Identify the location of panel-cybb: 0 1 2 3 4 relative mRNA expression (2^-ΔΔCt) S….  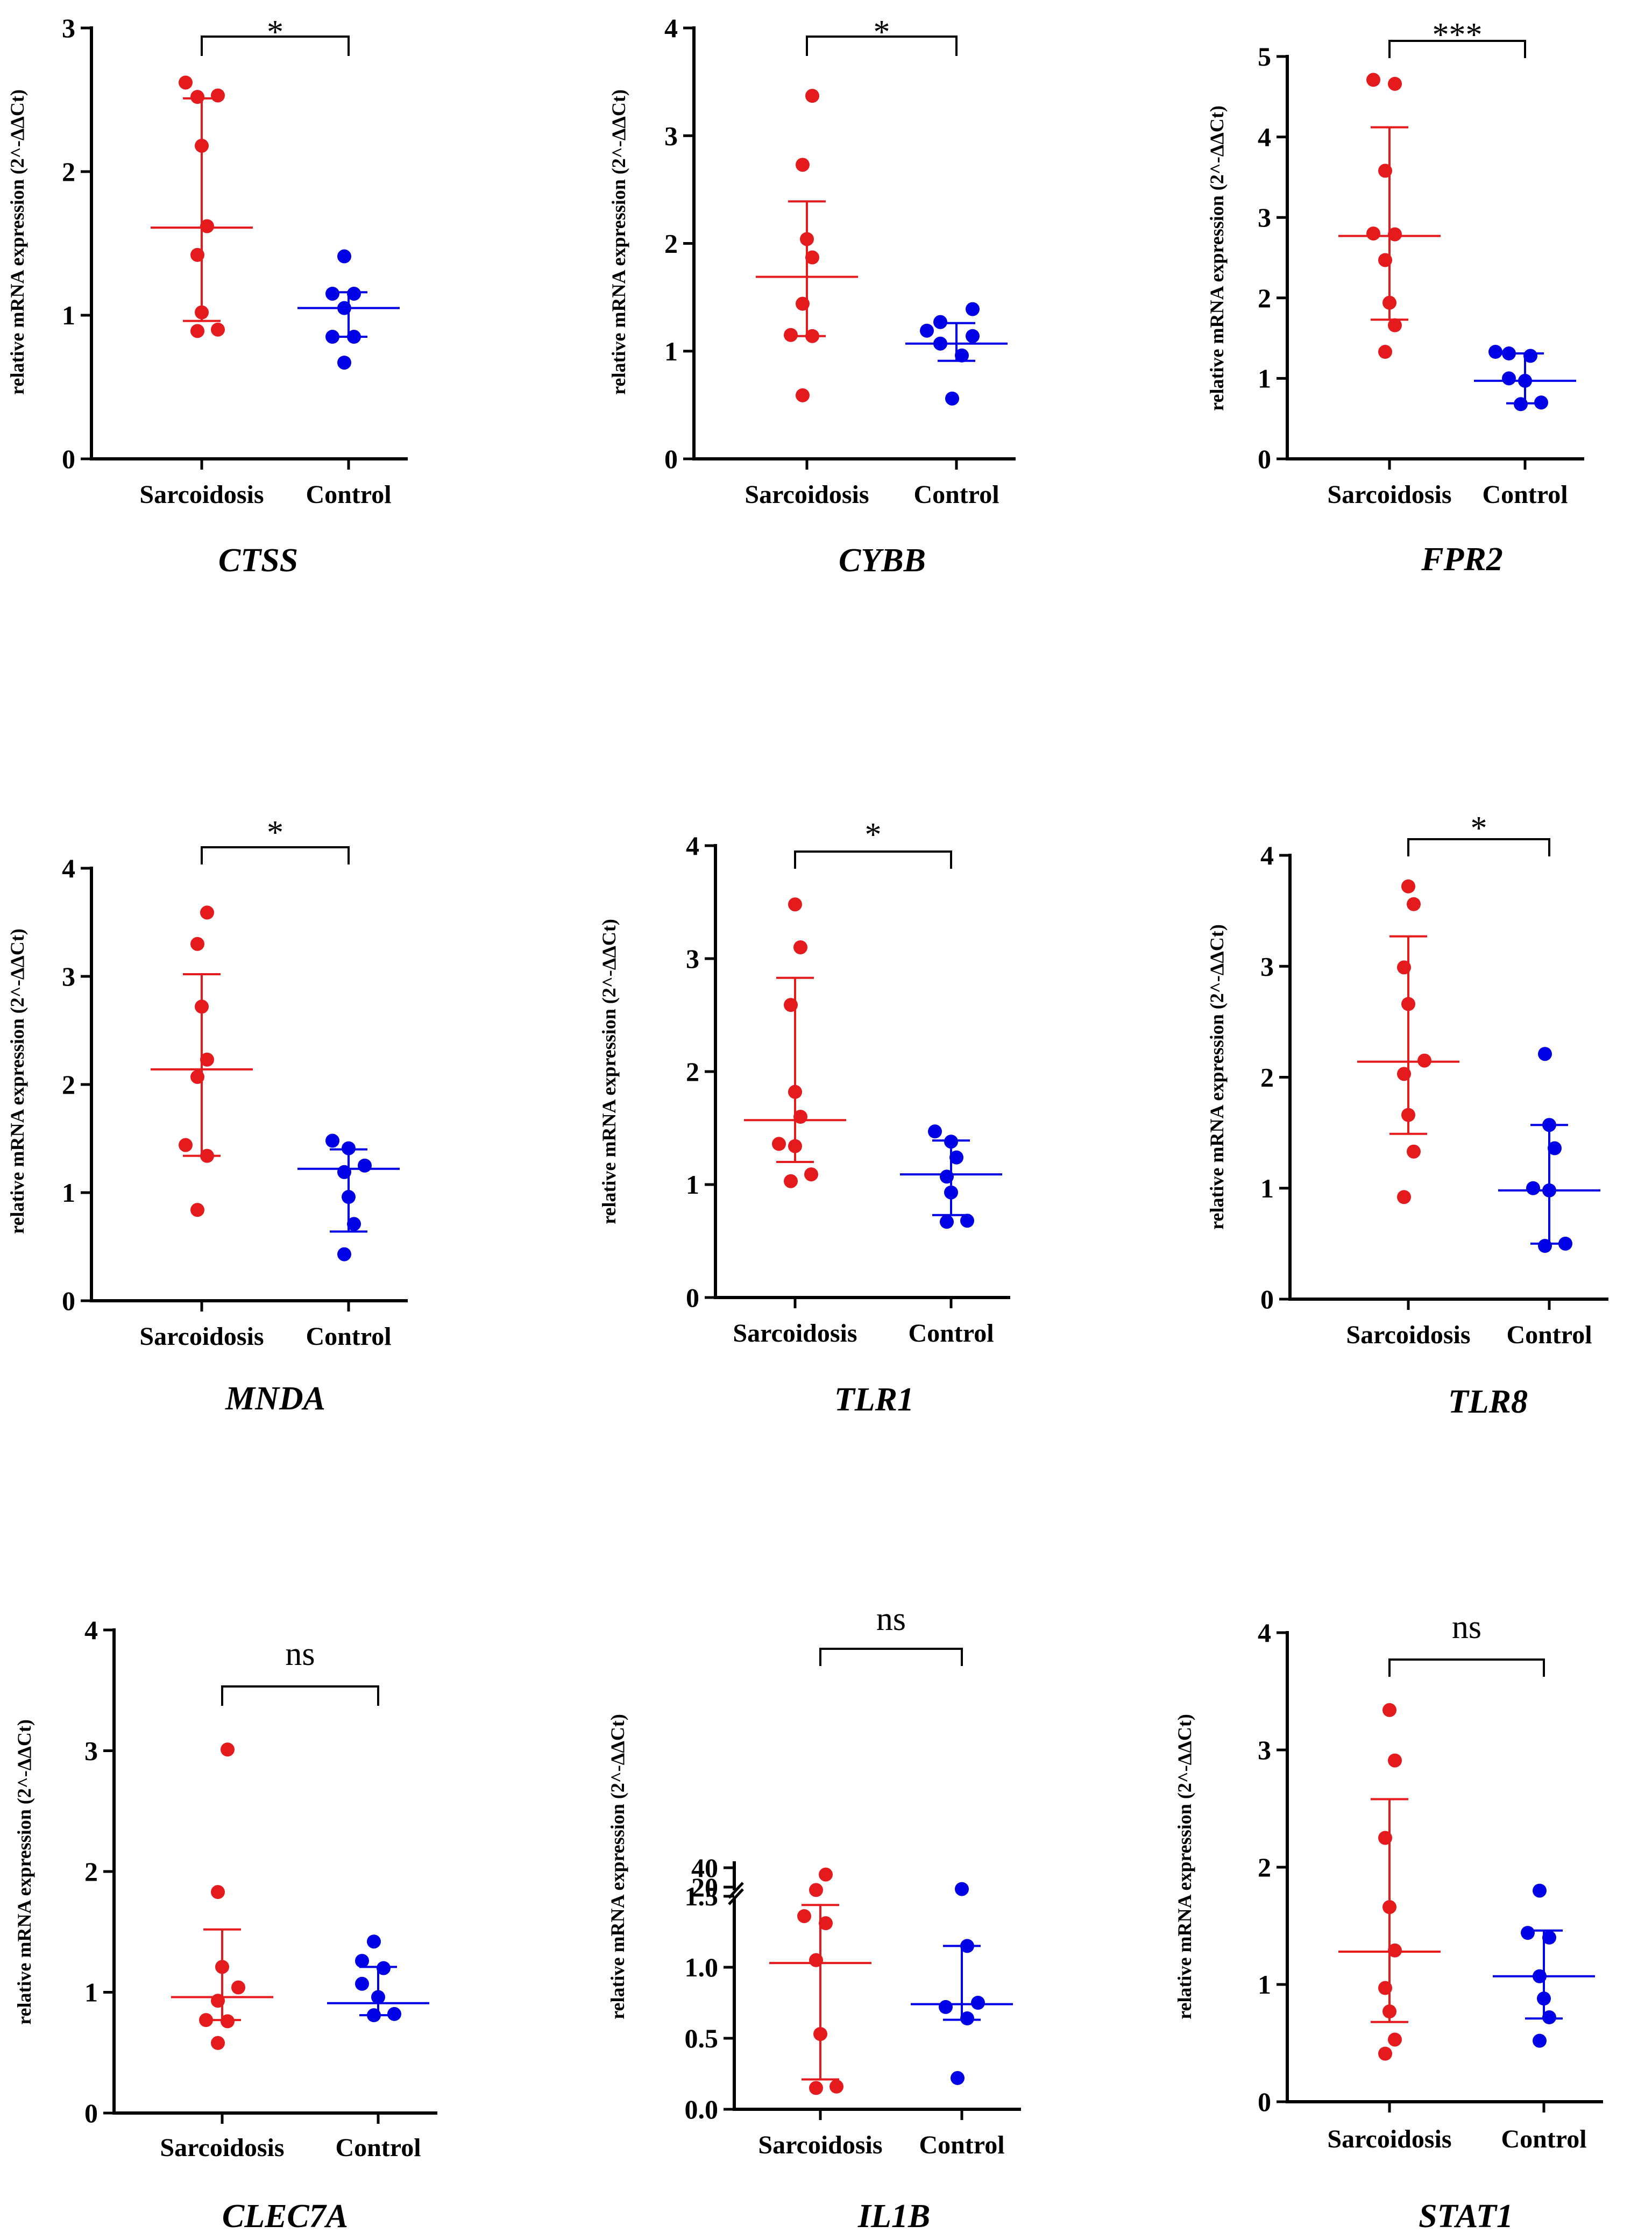
(812, 296).